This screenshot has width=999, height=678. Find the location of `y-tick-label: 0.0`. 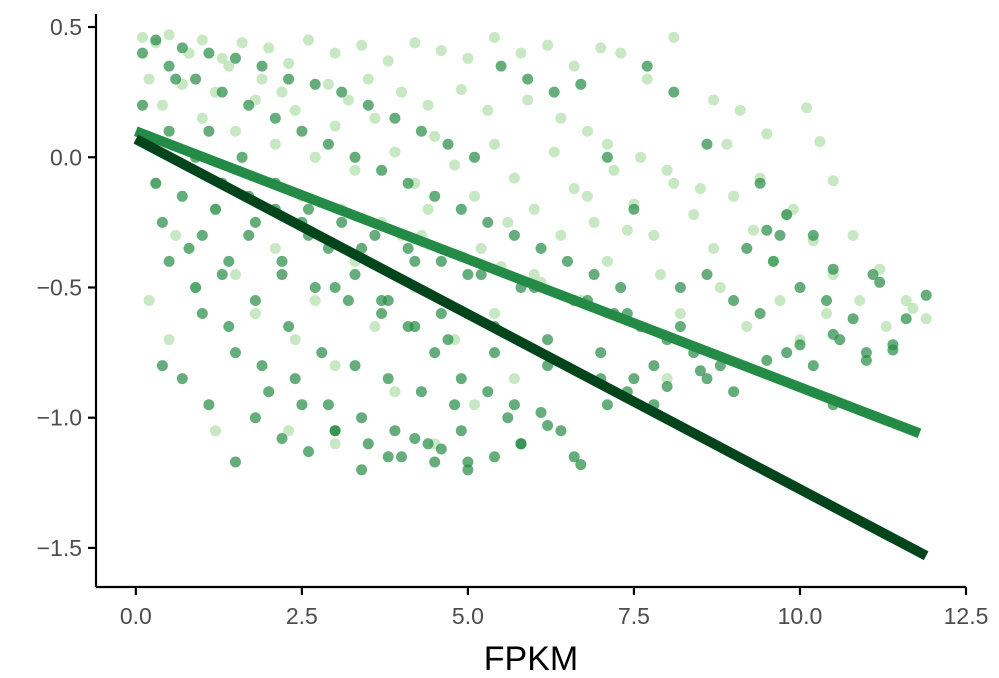

y-tick-label: 0.0 is located at coordinates (66, 157).